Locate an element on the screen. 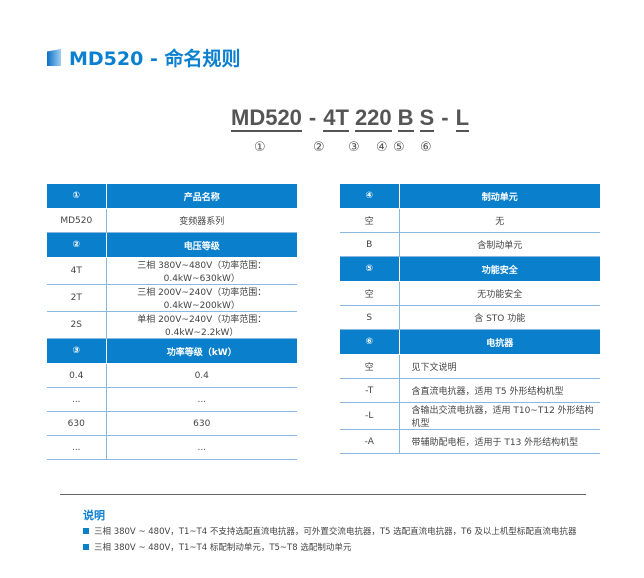 The width and height of the screenshot is (644, 578). code-number: ③ is located at coordinates (354, 147).